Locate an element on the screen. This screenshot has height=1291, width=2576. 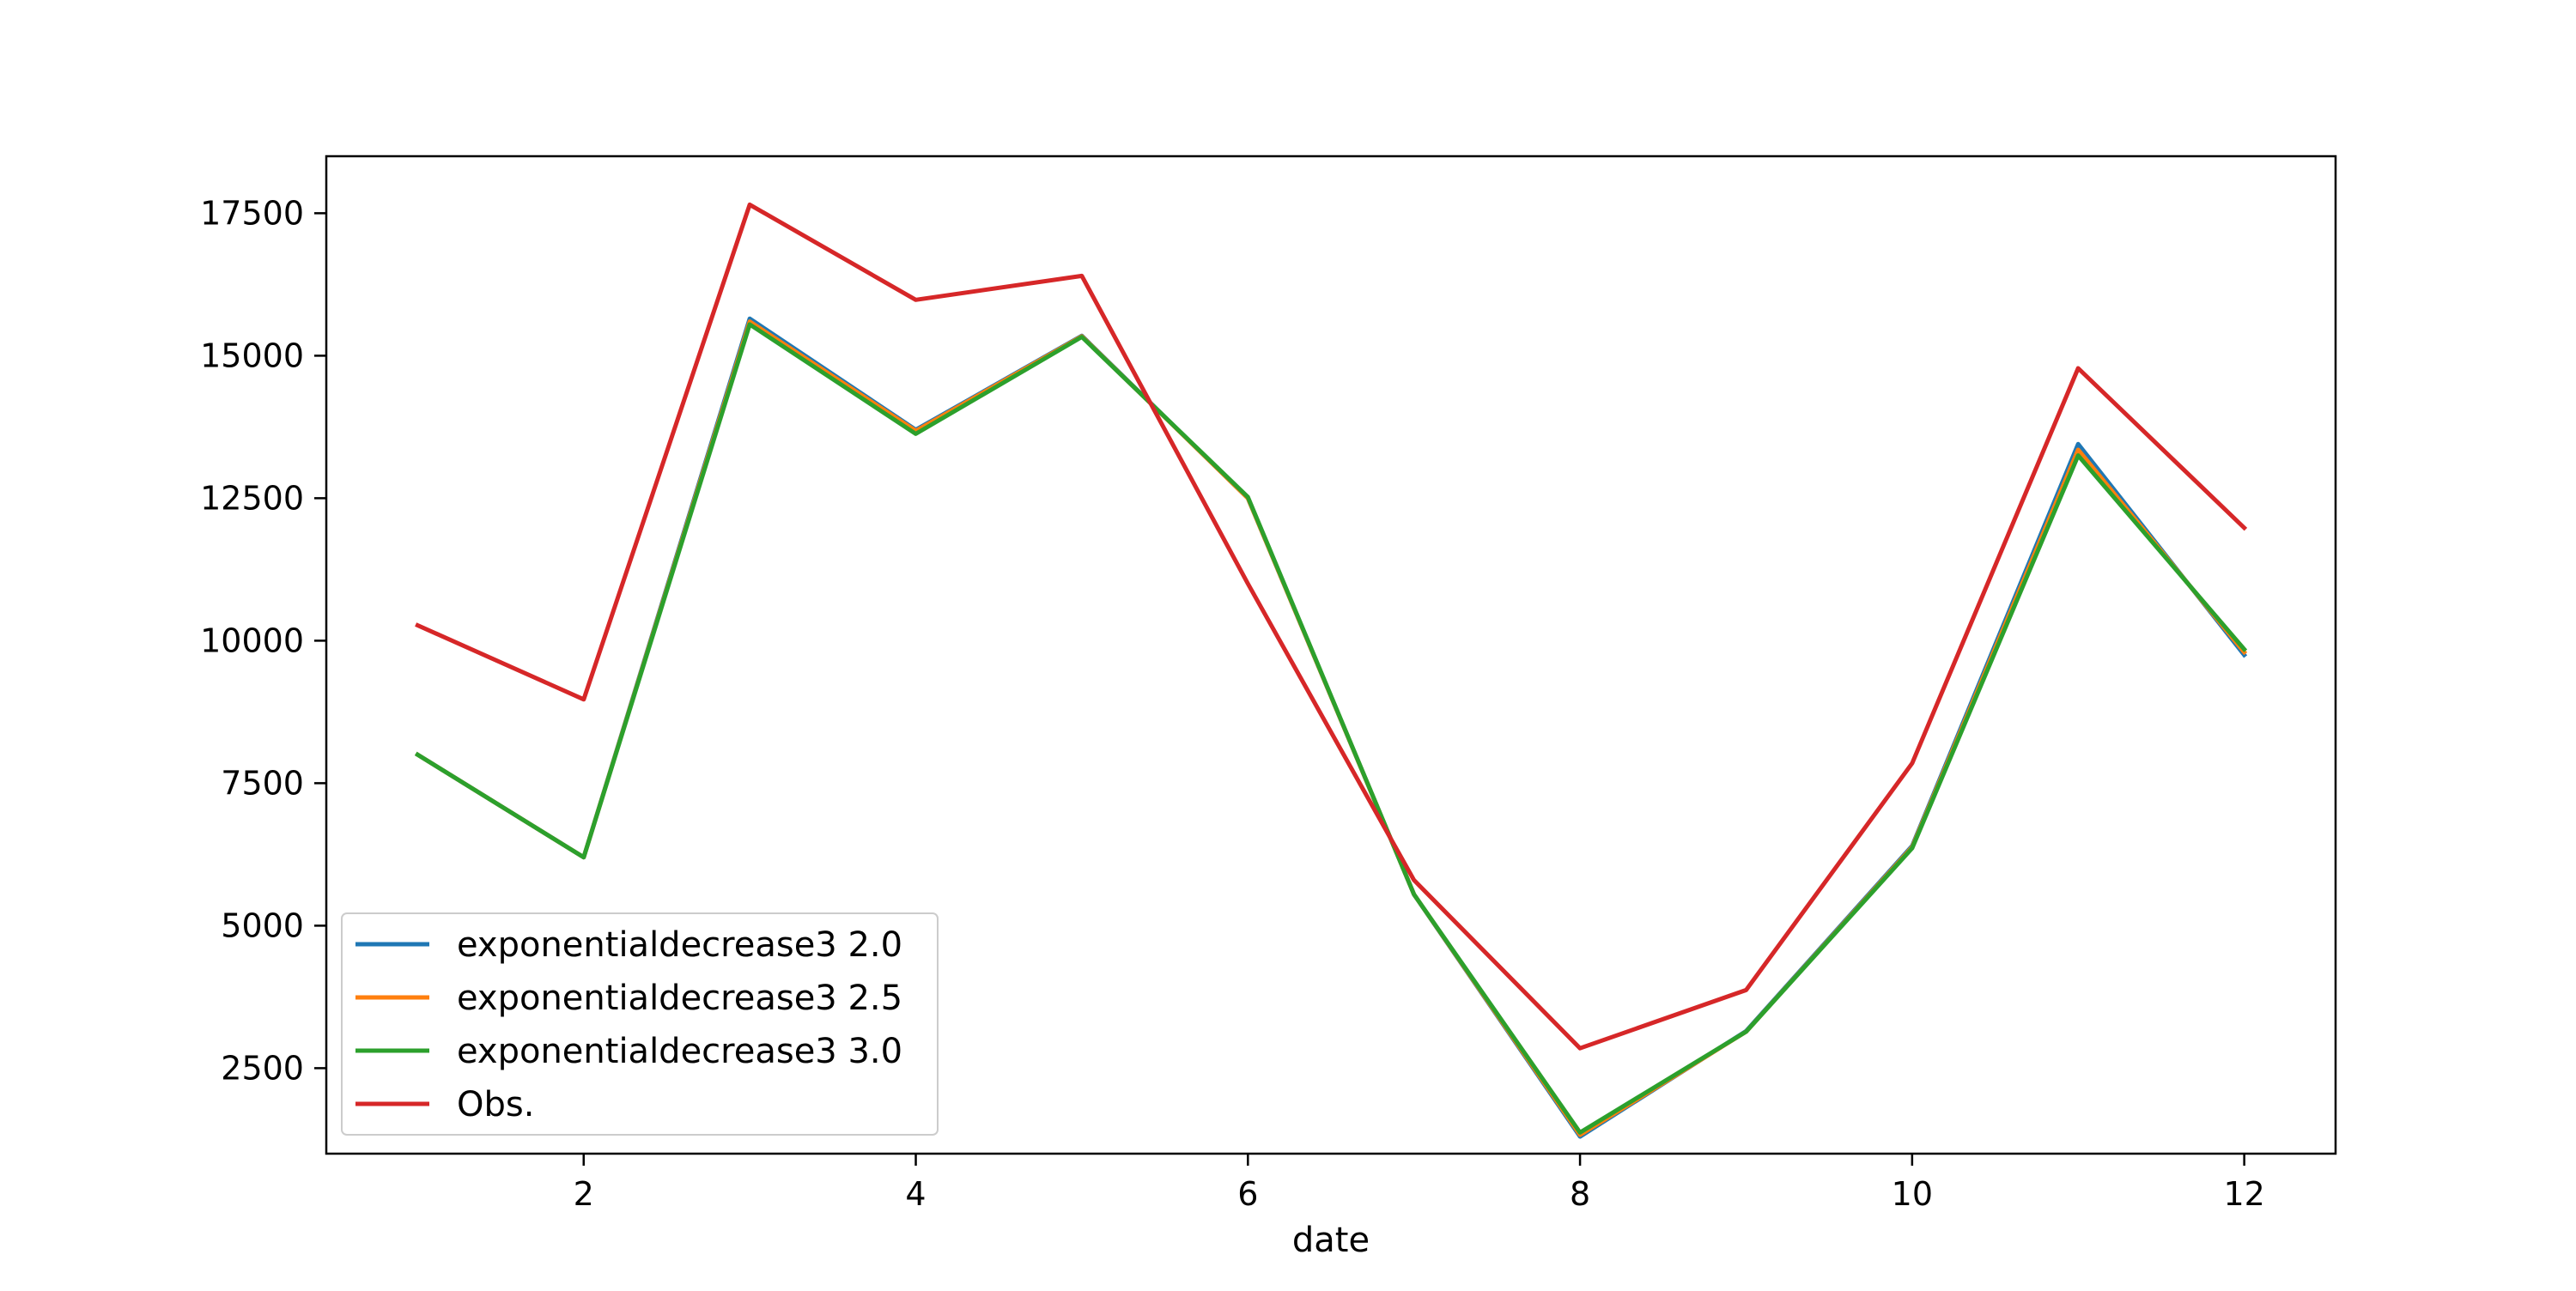
y-axis-ticks: 2500 5000 7500 10000 12500 15000 17500 is located at coordinates (263, 640).